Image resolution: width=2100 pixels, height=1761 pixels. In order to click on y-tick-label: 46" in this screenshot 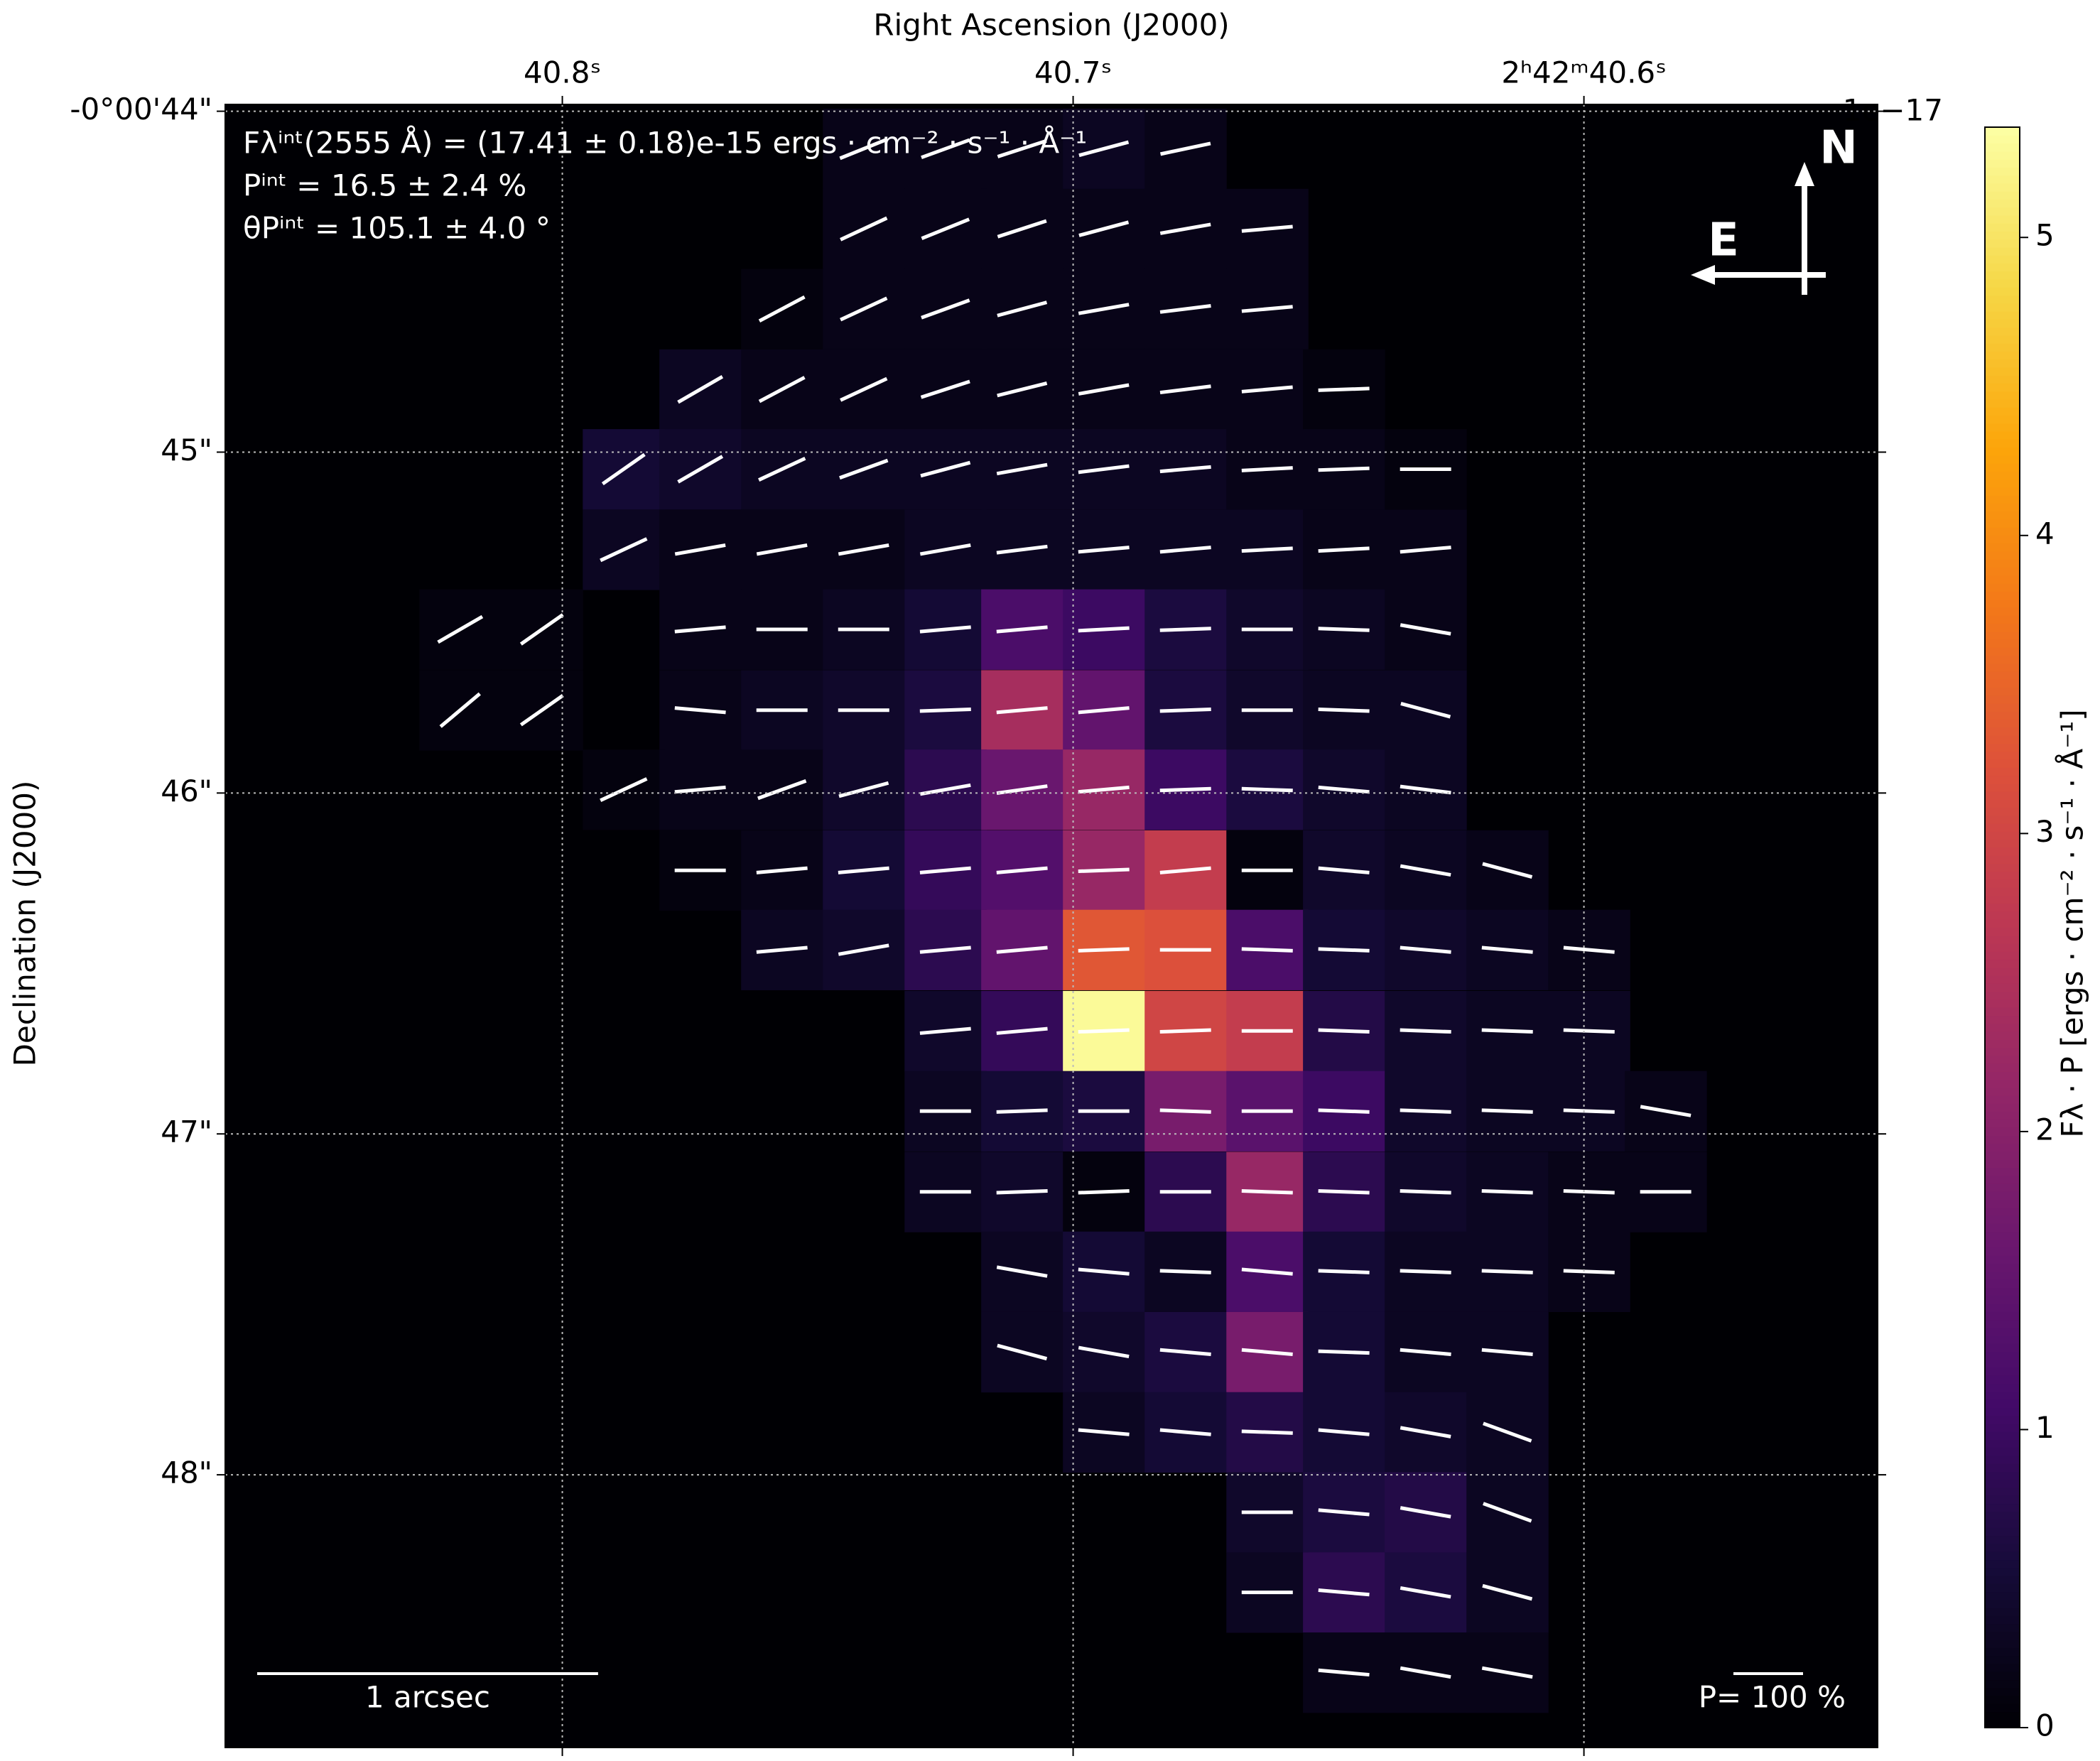, I will do `click(186, 791)`.